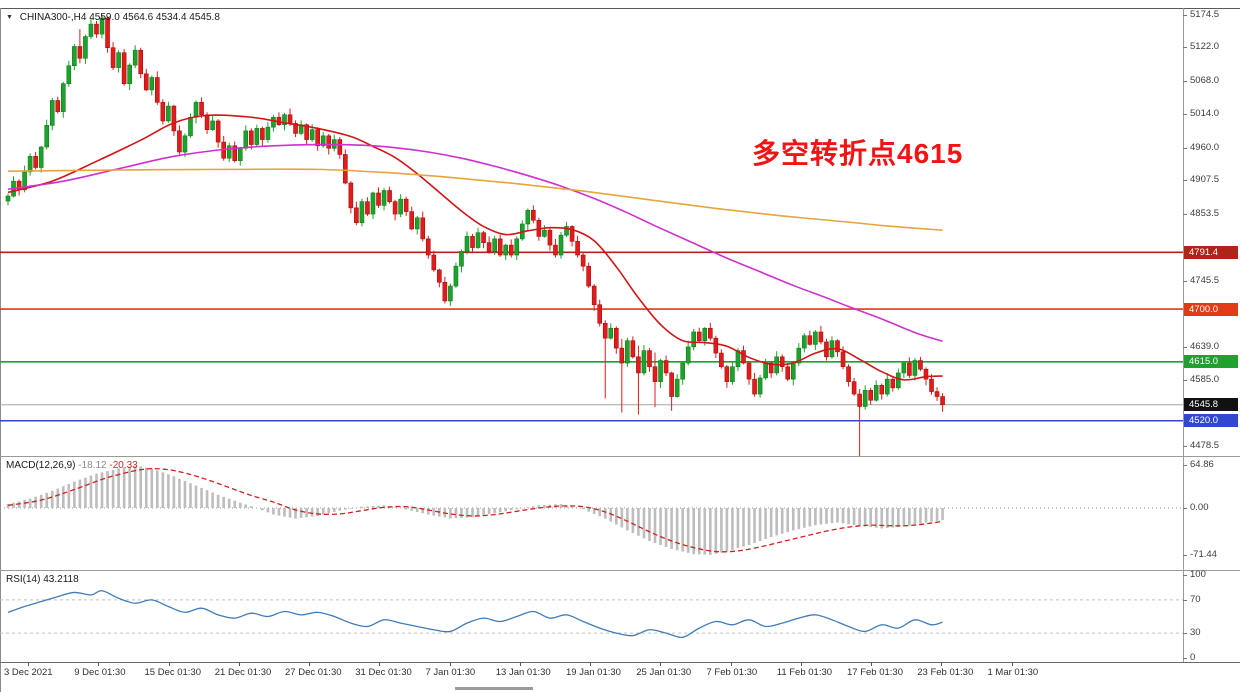  I want to click on time-label: 1 Mar 01:30, so click(1013, 672).